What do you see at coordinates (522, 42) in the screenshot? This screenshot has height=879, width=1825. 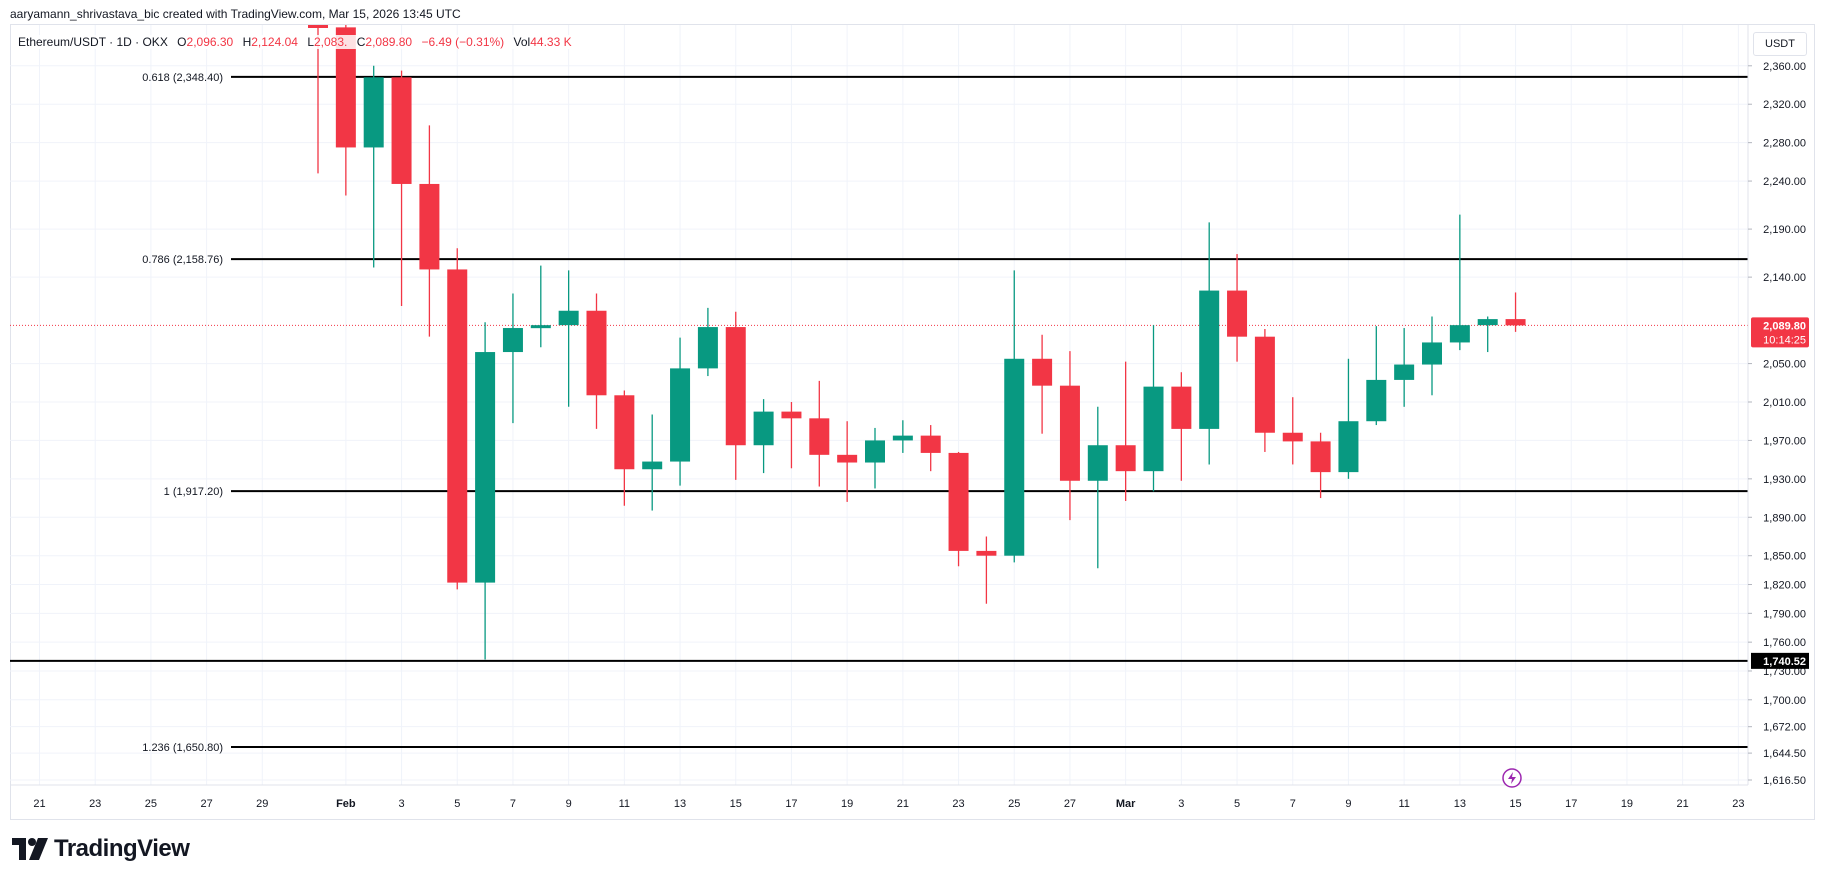 I see `legend-volume-label: Vol` at bounding box center [522, 42].